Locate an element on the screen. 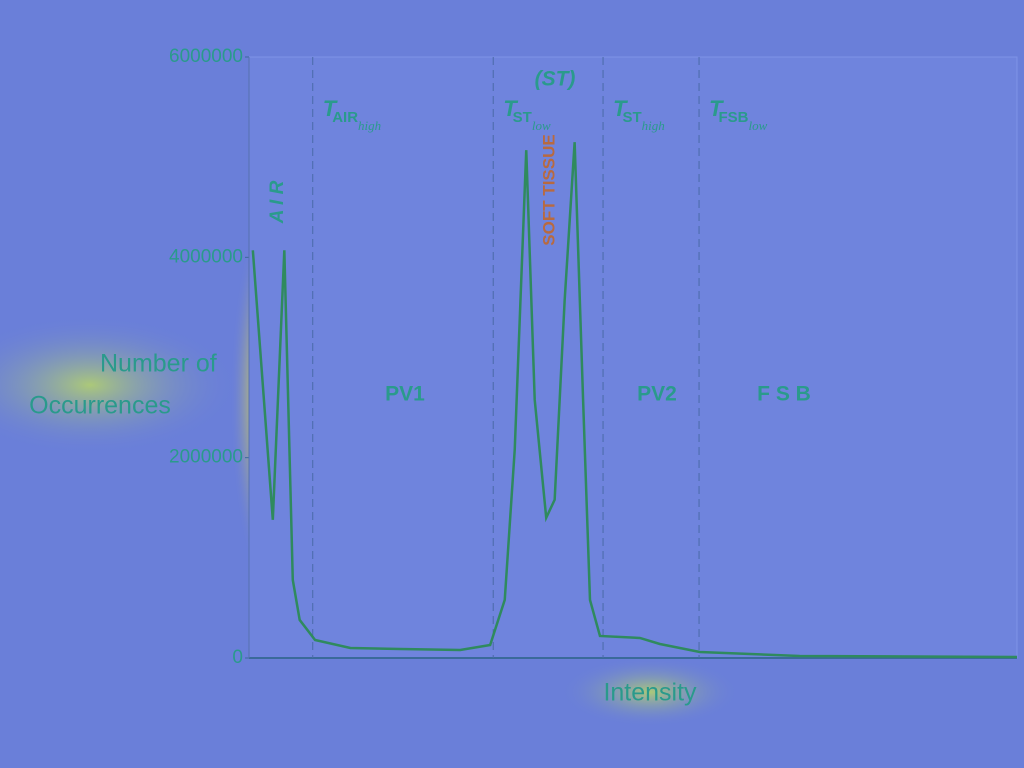 The image size is (1024, 768). threshold-label: TSTlow is located at coordinates (527, 114).